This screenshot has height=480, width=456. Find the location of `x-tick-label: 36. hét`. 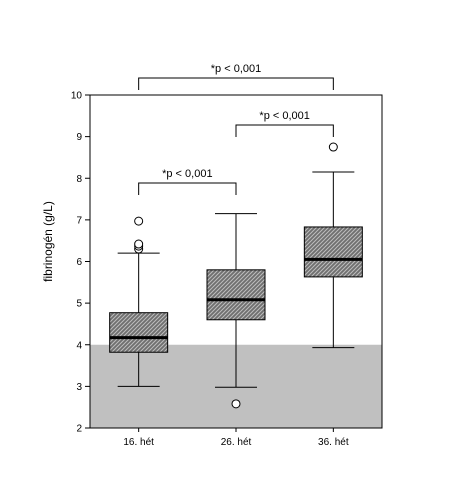

x-tick-label: 36. hét is located at coordinates (333, 442).